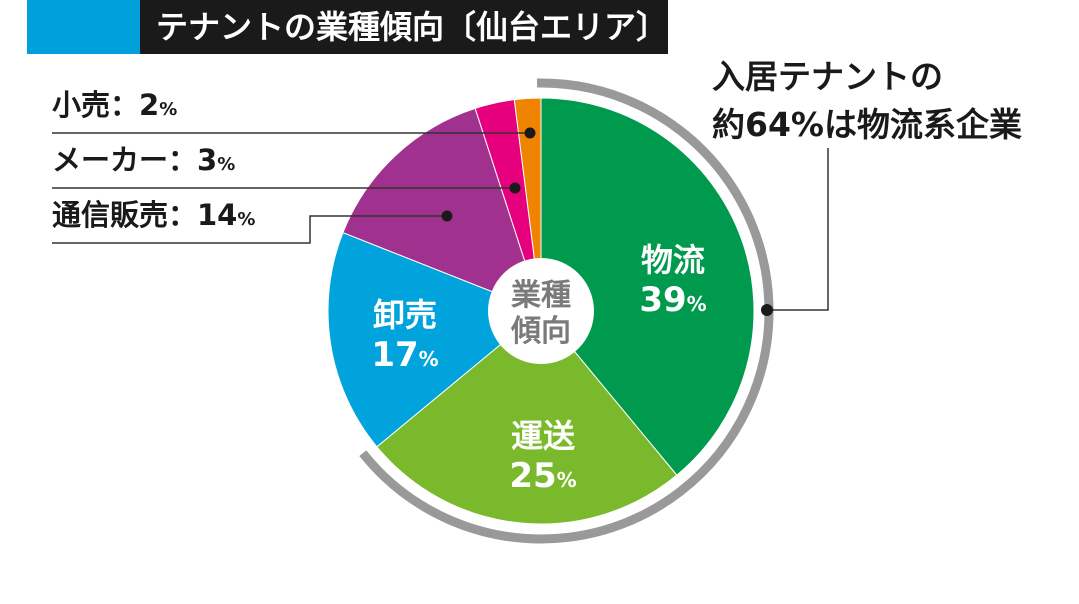 This screenshot has height=604, width=1079. I want to click on callout-leader-line, so click(798, 229).